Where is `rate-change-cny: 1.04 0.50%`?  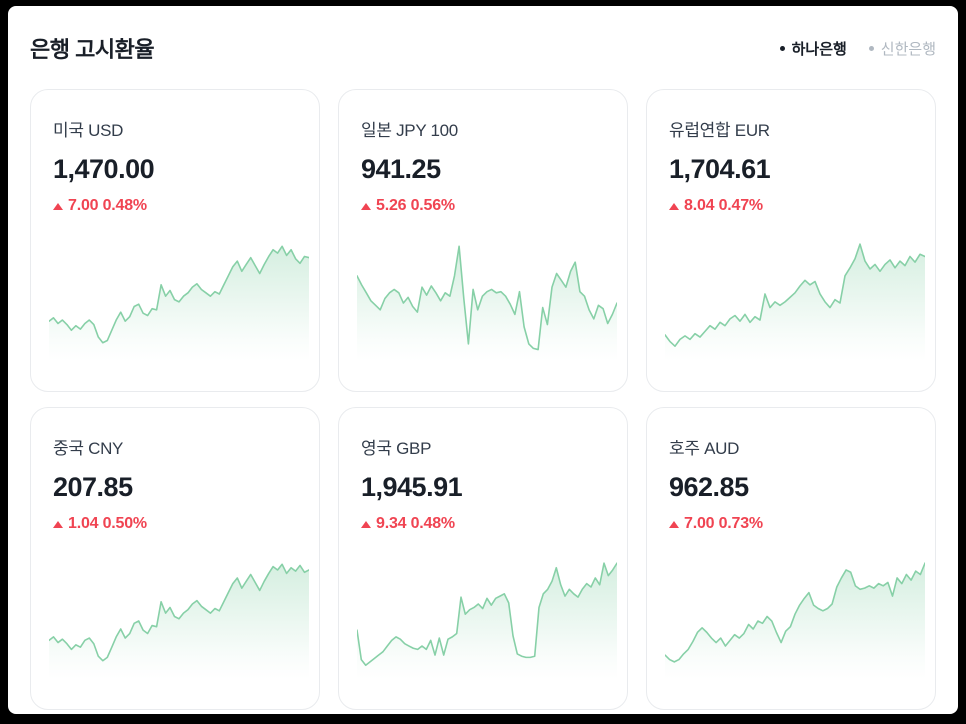 rate-change-cny: 1.04 0.50% is located at coordinates (175, 524).